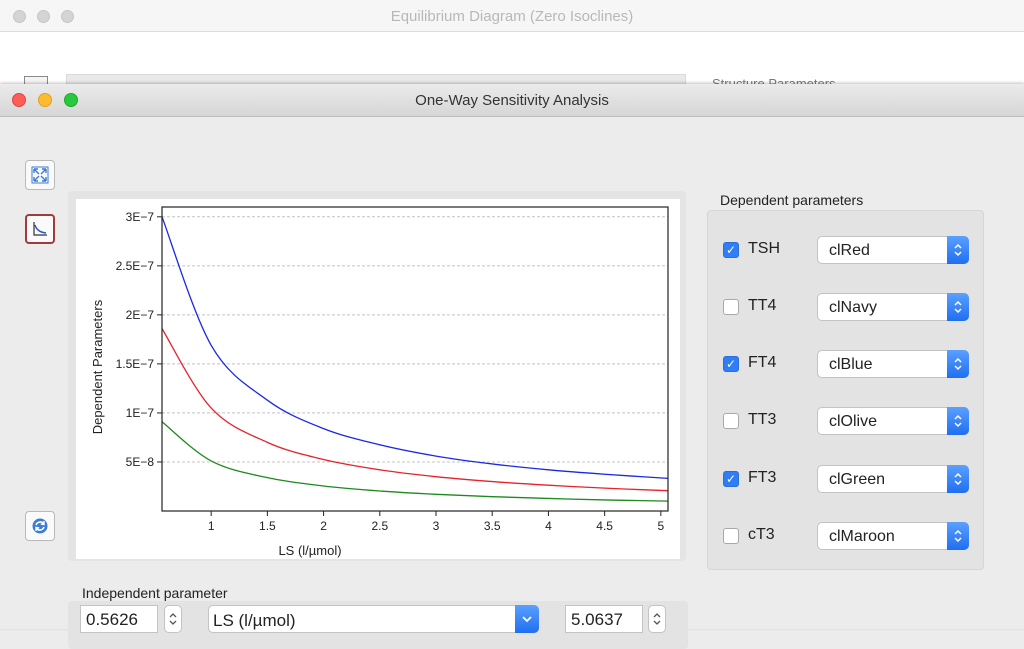  What do you see at coordinates (851, 364) in the screenshot?
I see `ft4-color-value: clBlue` at bounding box center [851, 364].